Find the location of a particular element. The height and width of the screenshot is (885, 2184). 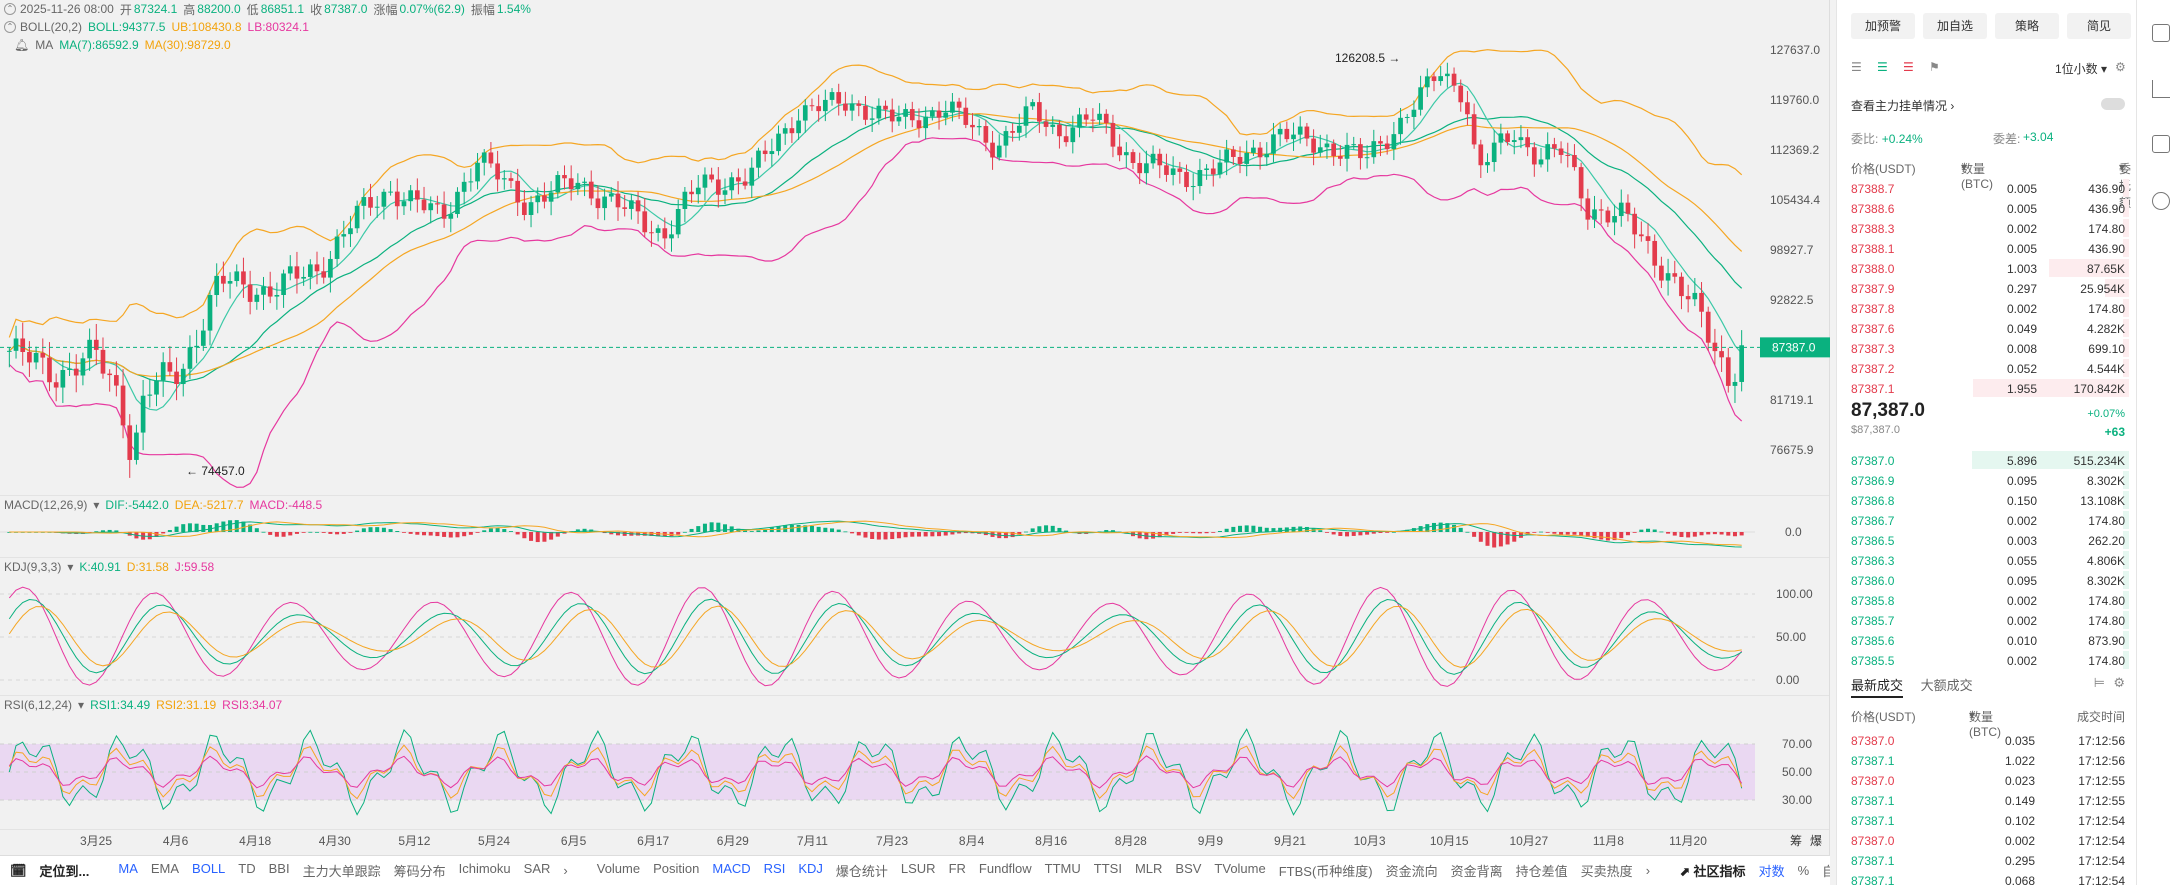

indicator-bsv: BSV is located at coordinates (1188, 868).